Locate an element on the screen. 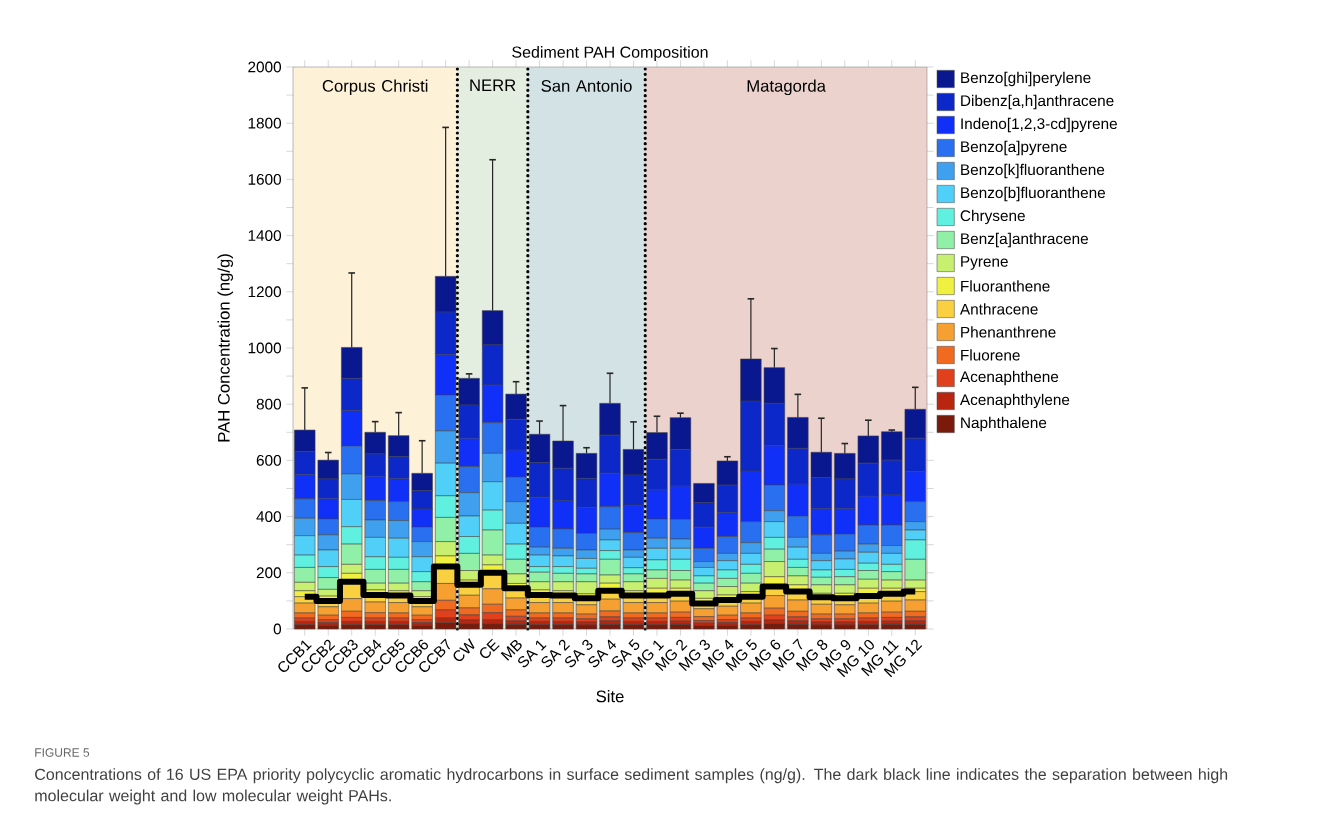 The image size is (1322, 836). text: Concentrations of 16 US EPA priority polycyclic aromatic hydrocarbons in surface sediment samples (ng/g). The dark black line indicates the separation between high molecular weight and low molecular weight PAHs. is located at coordinates (631, 786).